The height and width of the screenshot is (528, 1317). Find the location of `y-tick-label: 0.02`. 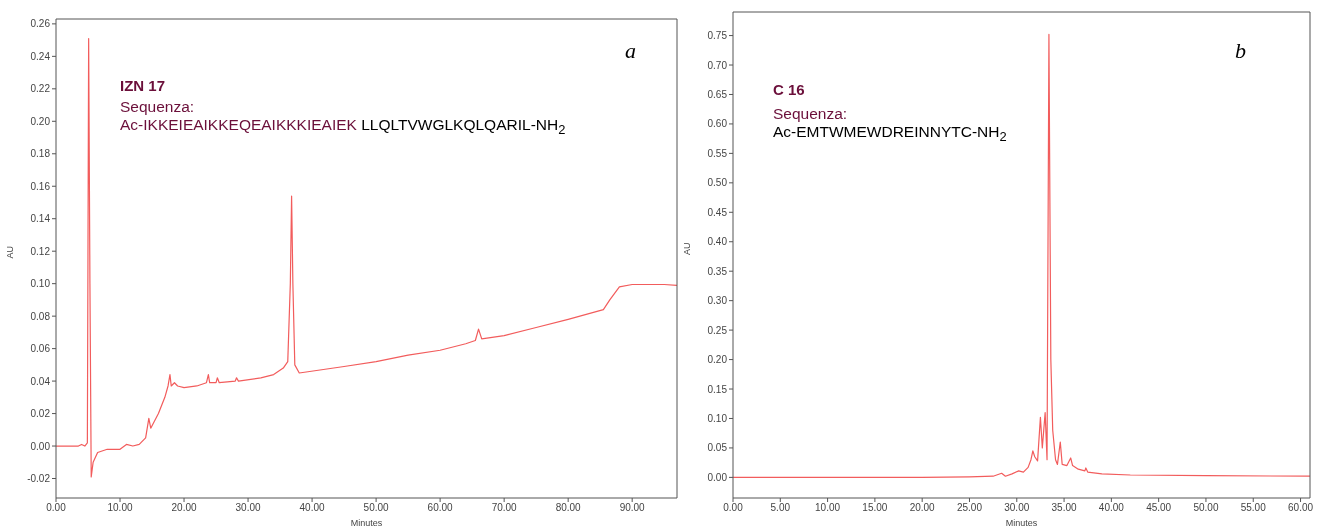

y-tick-label: 0.02 is located at coordinates (40, 414).